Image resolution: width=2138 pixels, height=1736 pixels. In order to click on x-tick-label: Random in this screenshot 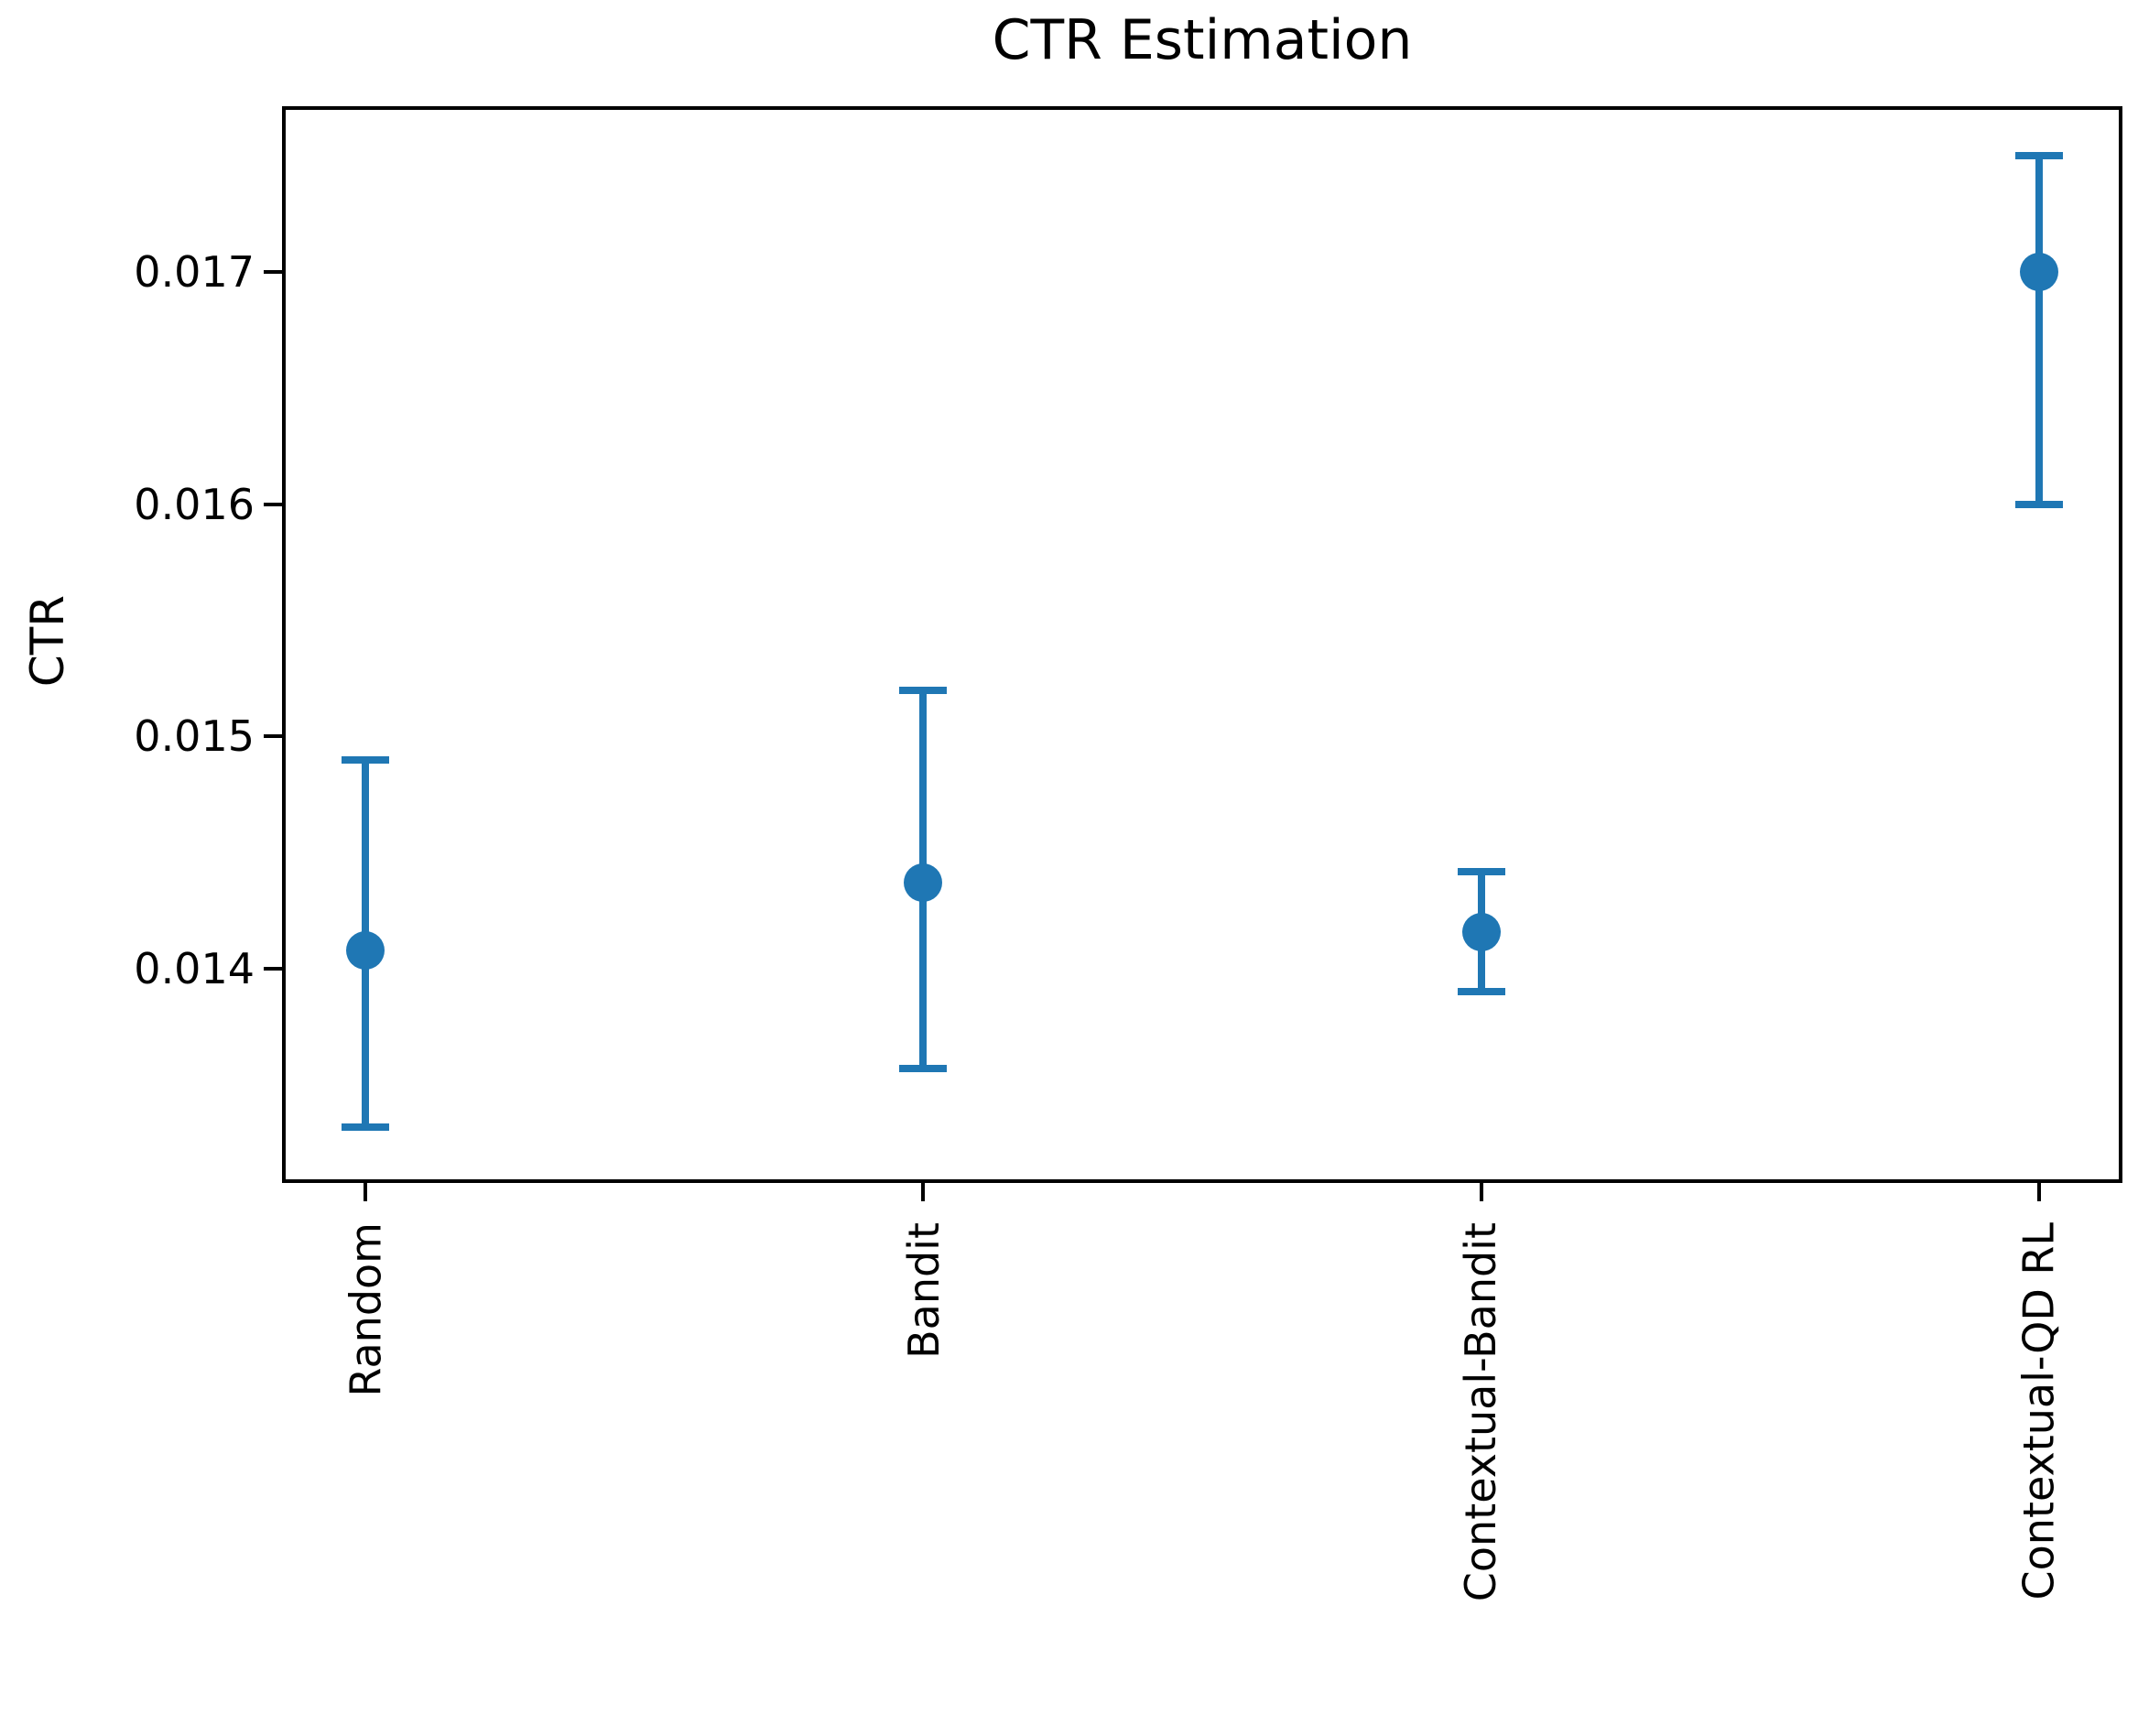, I will do `click(366, 1310)`.